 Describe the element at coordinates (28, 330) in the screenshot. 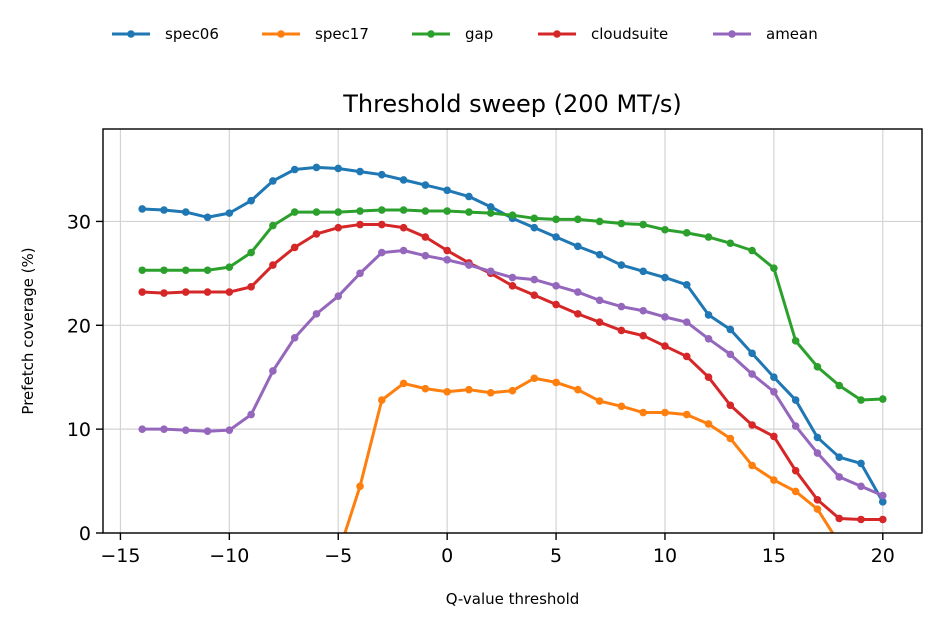

I see `y-axis-label: Prefetch coverage (%)` at that location.